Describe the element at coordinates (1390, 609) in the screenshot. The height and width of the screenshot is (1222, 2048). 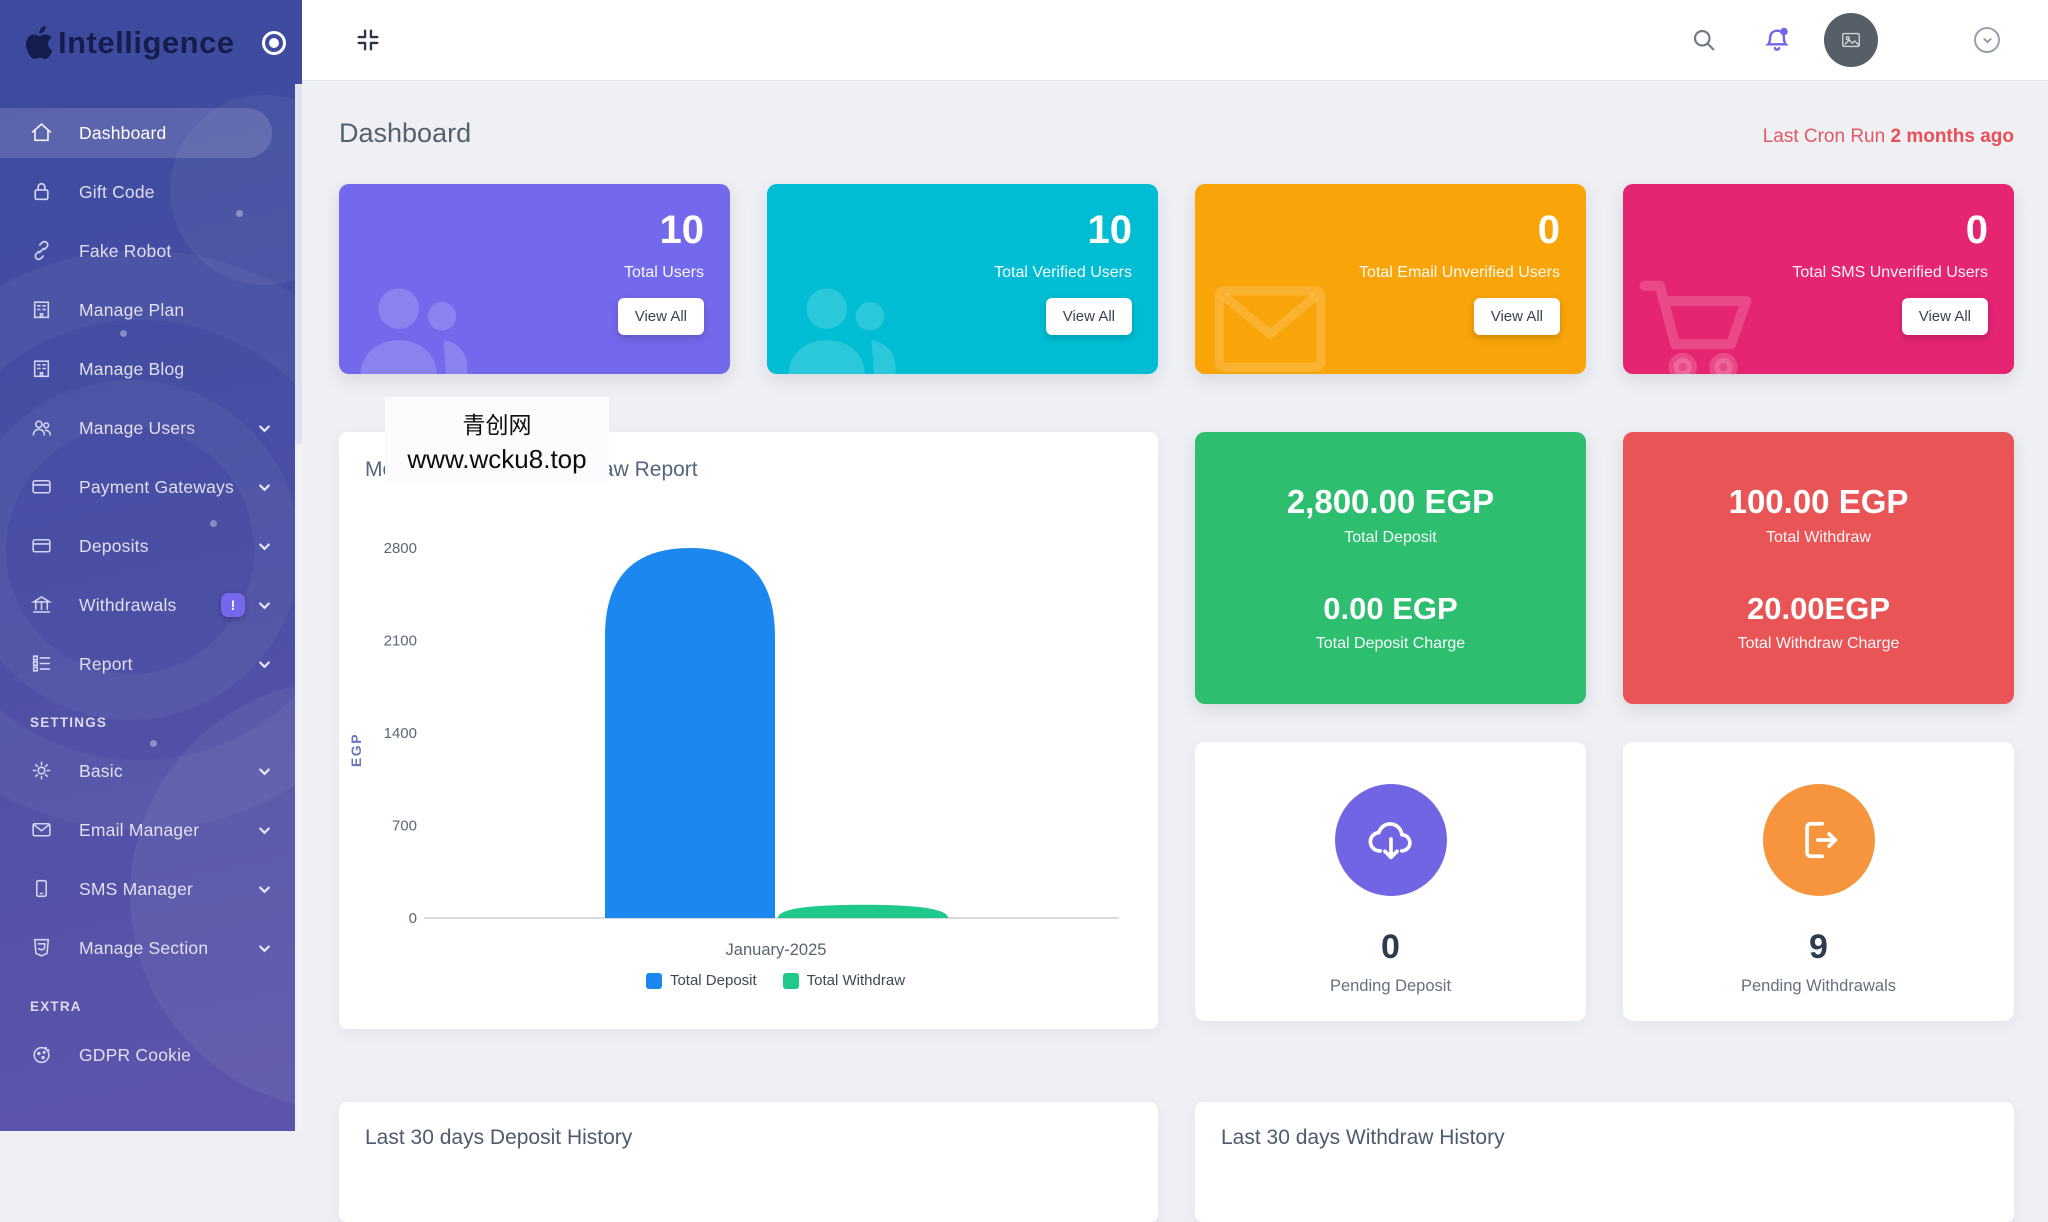
I see `total-deposit-charge: 0.00 EGP` at that location.